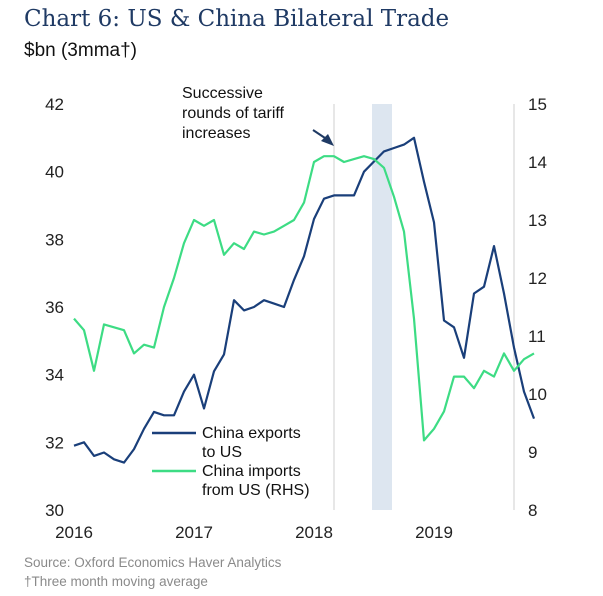 This screenshot has width=603, height=596. Describe the element at coordinates (237, 19) in the screenshot. I see `chart-title: Chart 6: US & China Bilateral Trade` at that location.